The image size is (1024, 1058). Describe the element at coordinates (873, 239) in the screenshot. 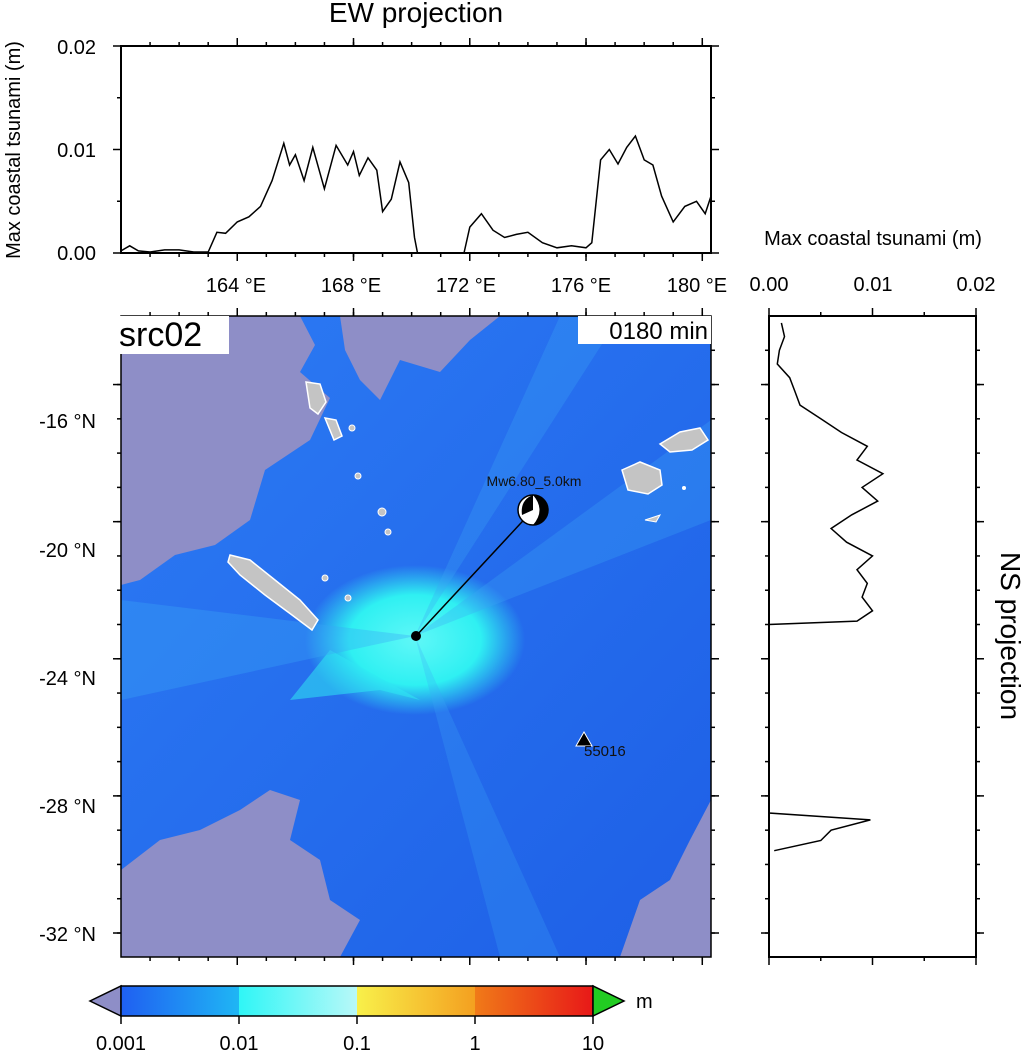

I see `ns-panel-xlabel: Max coastal tsunami (m)` at that location.